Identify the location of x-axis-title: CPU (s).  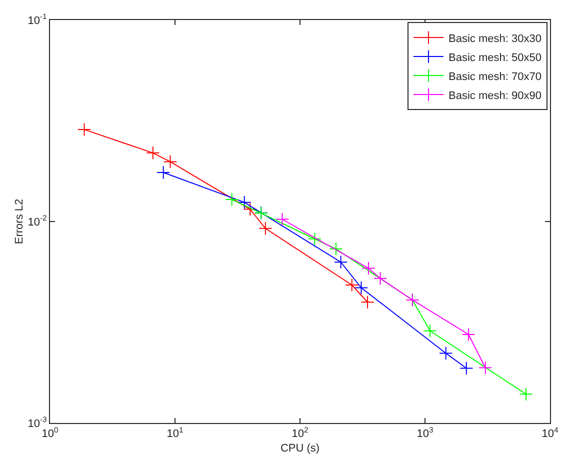
(300, 448).